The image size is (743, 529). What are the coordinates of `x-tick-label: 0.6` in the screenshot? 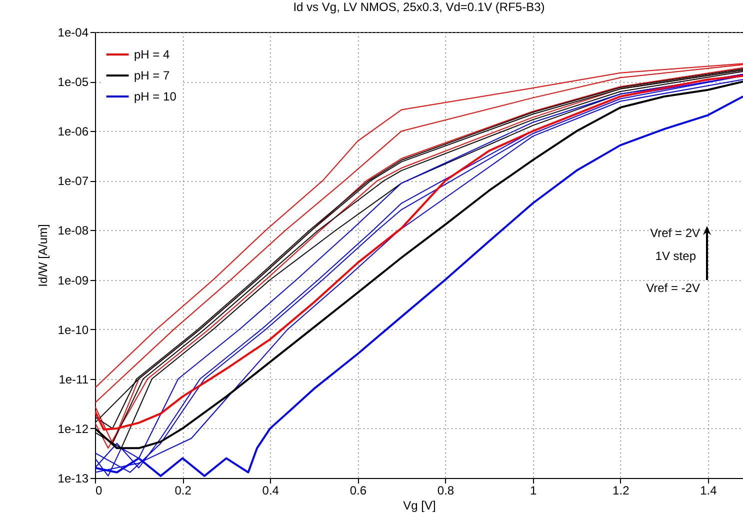 It's located at (358, 491).